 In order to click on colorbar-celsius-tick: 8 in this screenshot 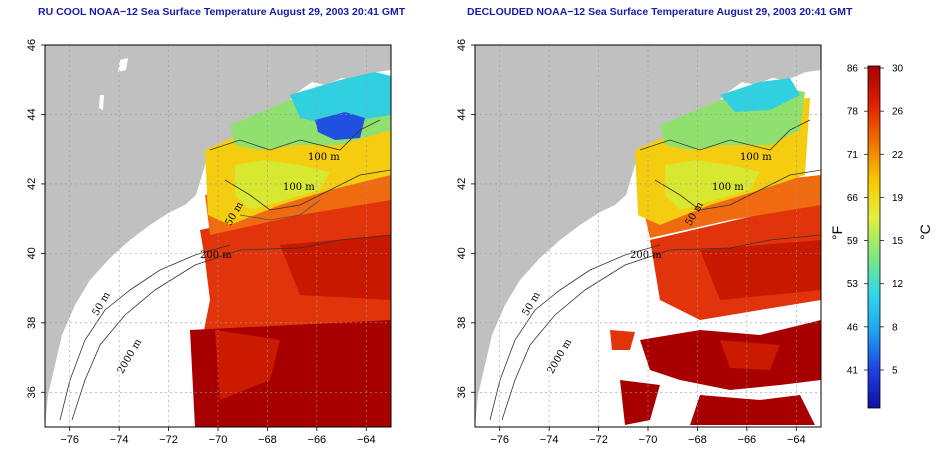, I will do `click(895, 327)`.